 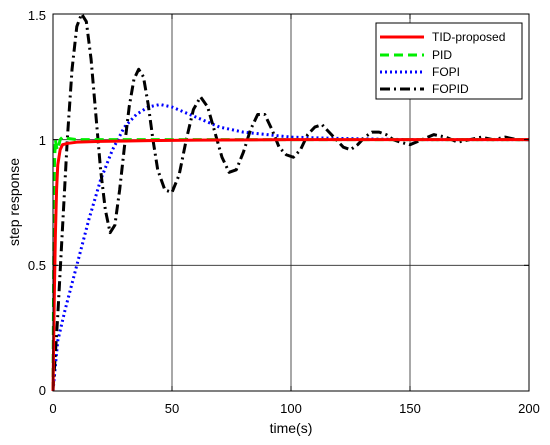 What do you see at coordinates (14, 202) in the screenshot?
I see `y-axis-title: step response` at bounding box center [14, 202].